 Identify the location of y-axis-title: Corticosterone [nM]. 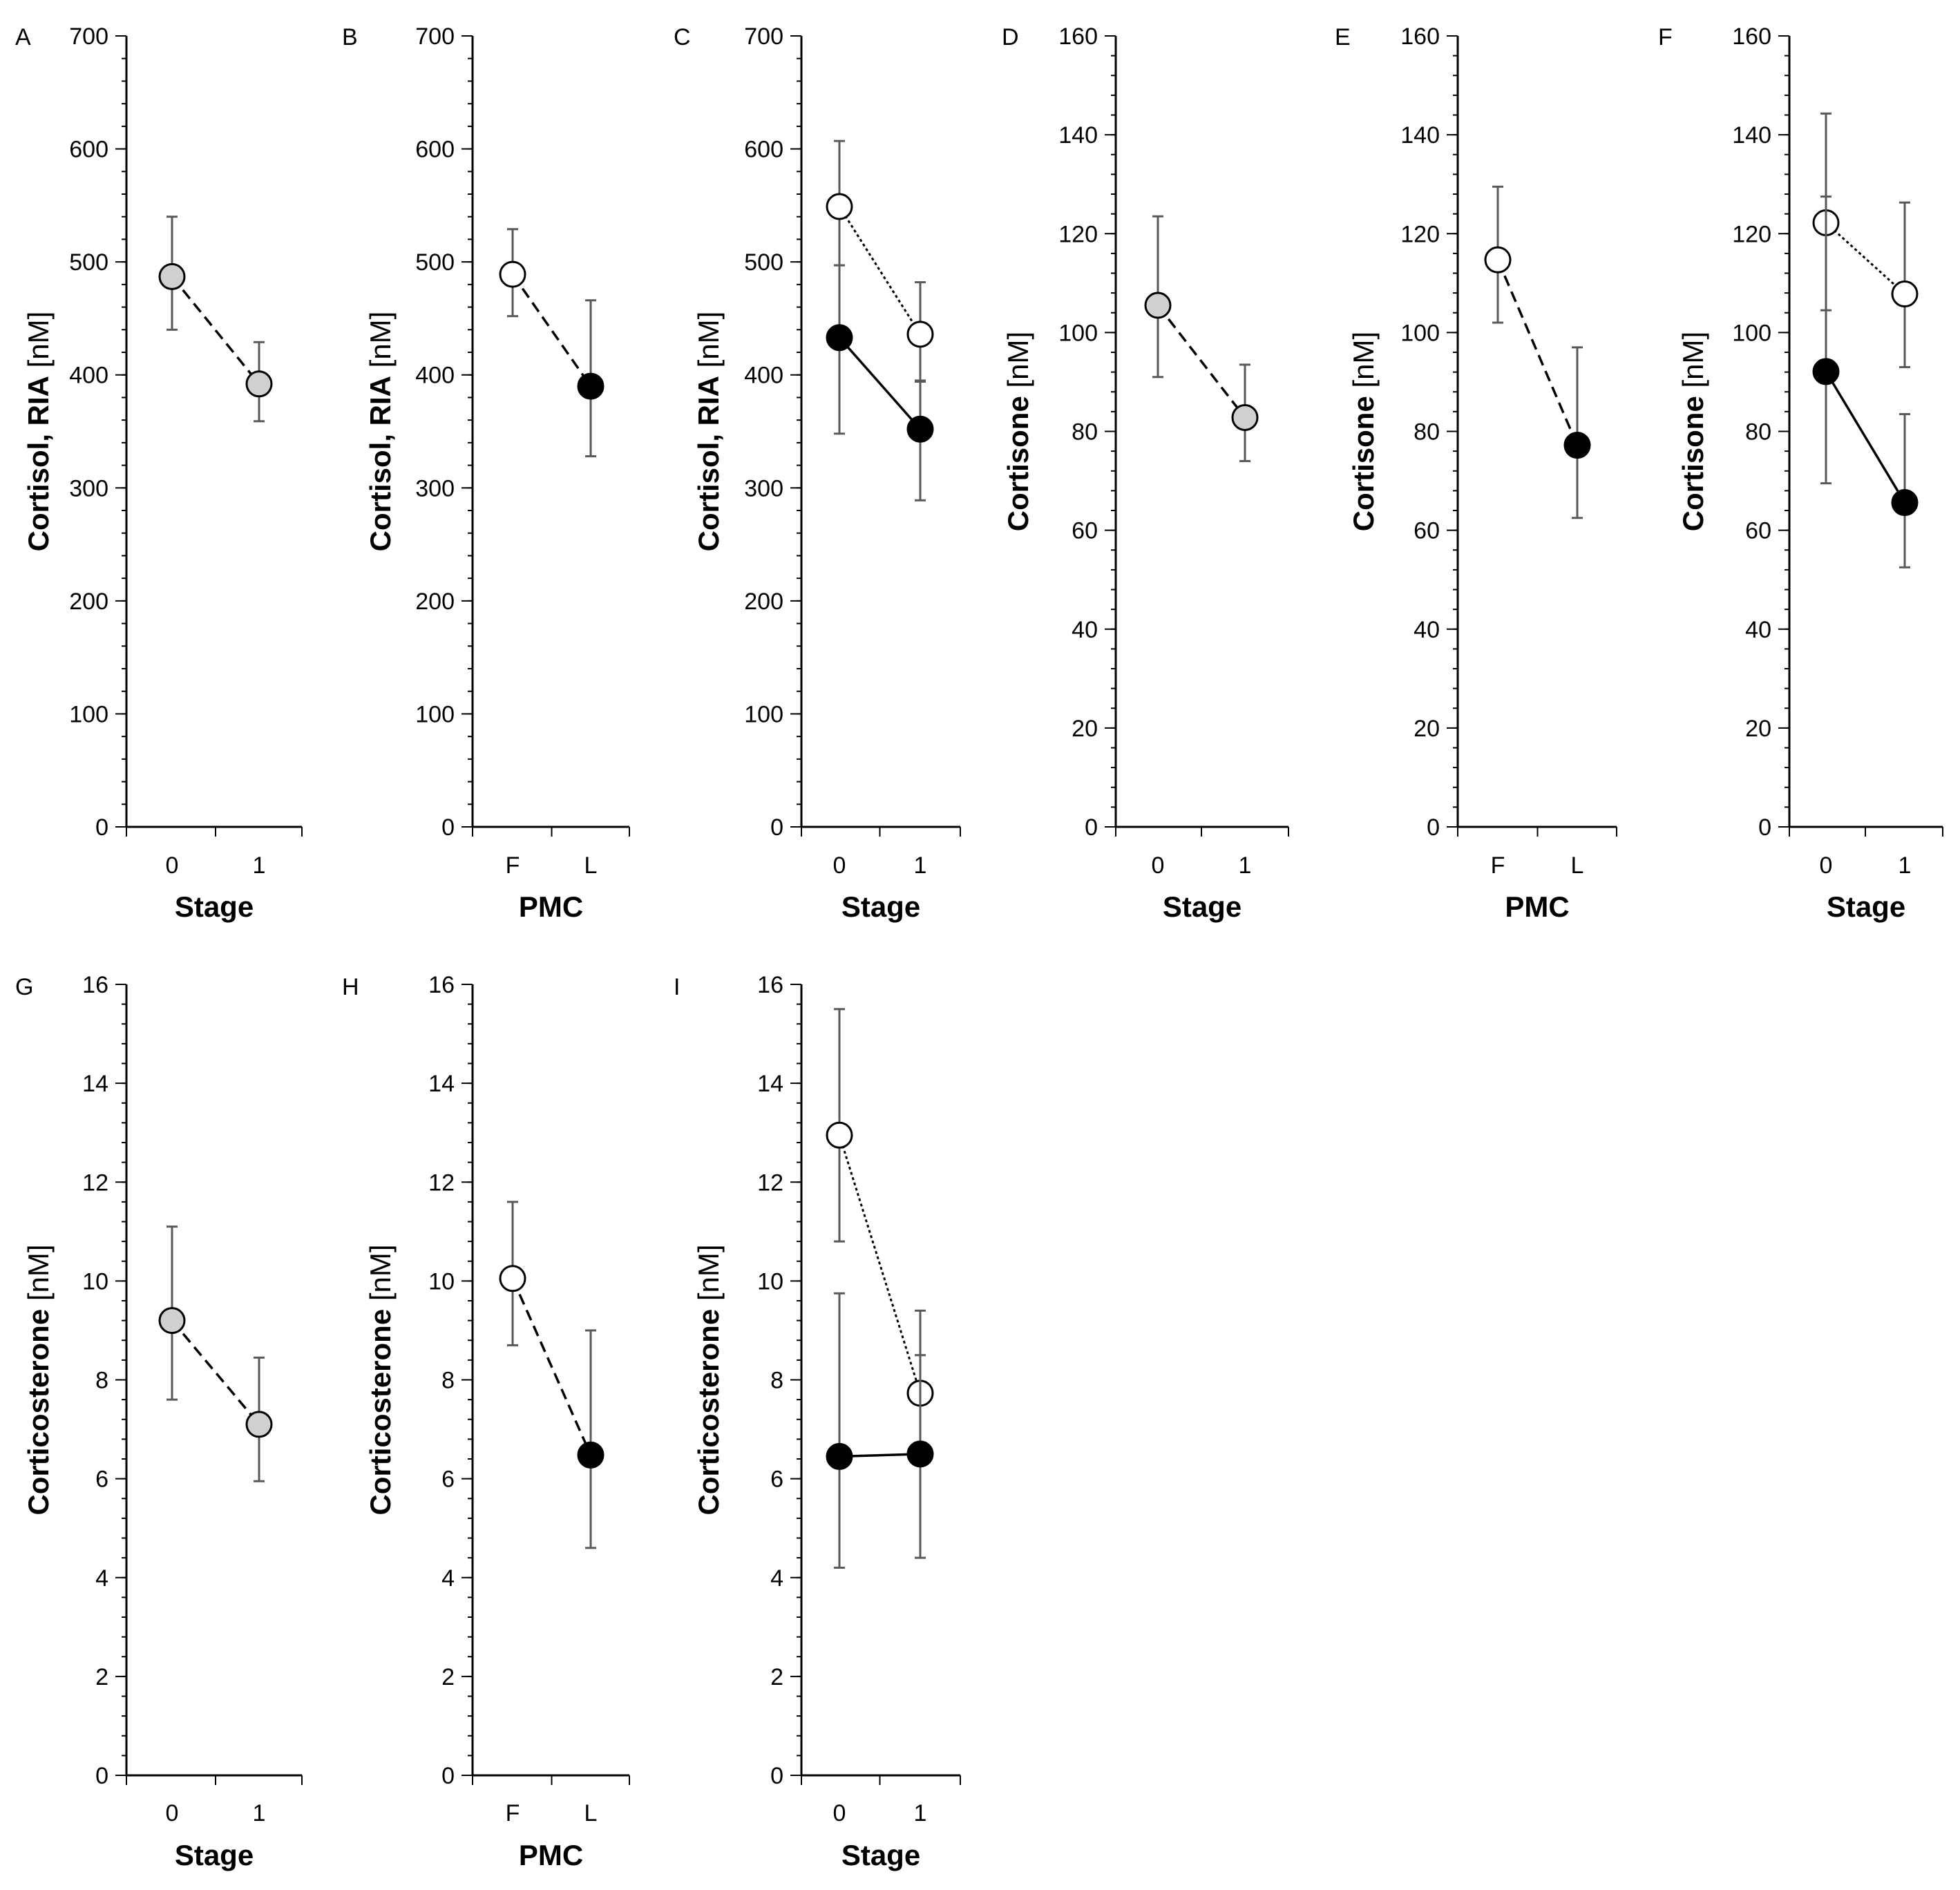
(708, 1379).